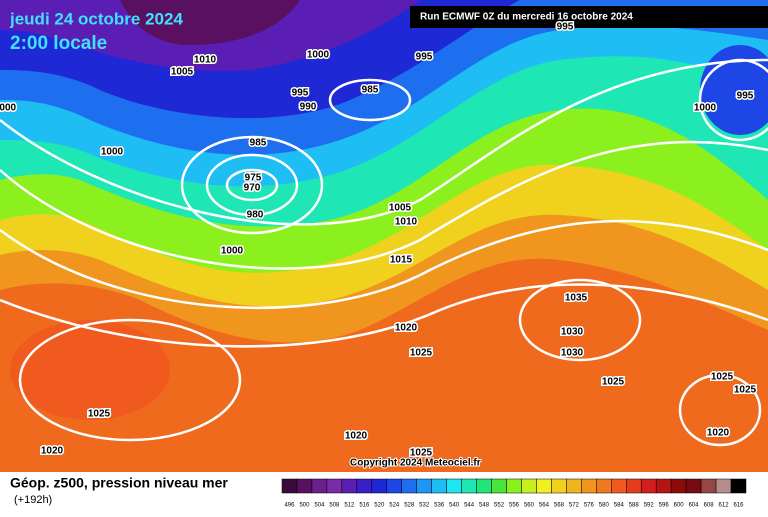  What do you see at coordinates (499, 506) in the screenshot?
I see `legend-label: 552` at bounding box center [499, 506].